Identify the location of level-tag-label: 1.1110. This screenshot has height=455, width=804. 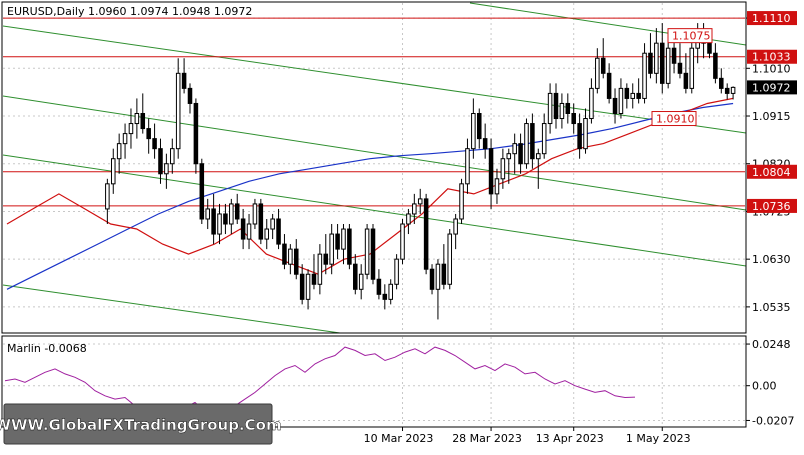
(771, 18).